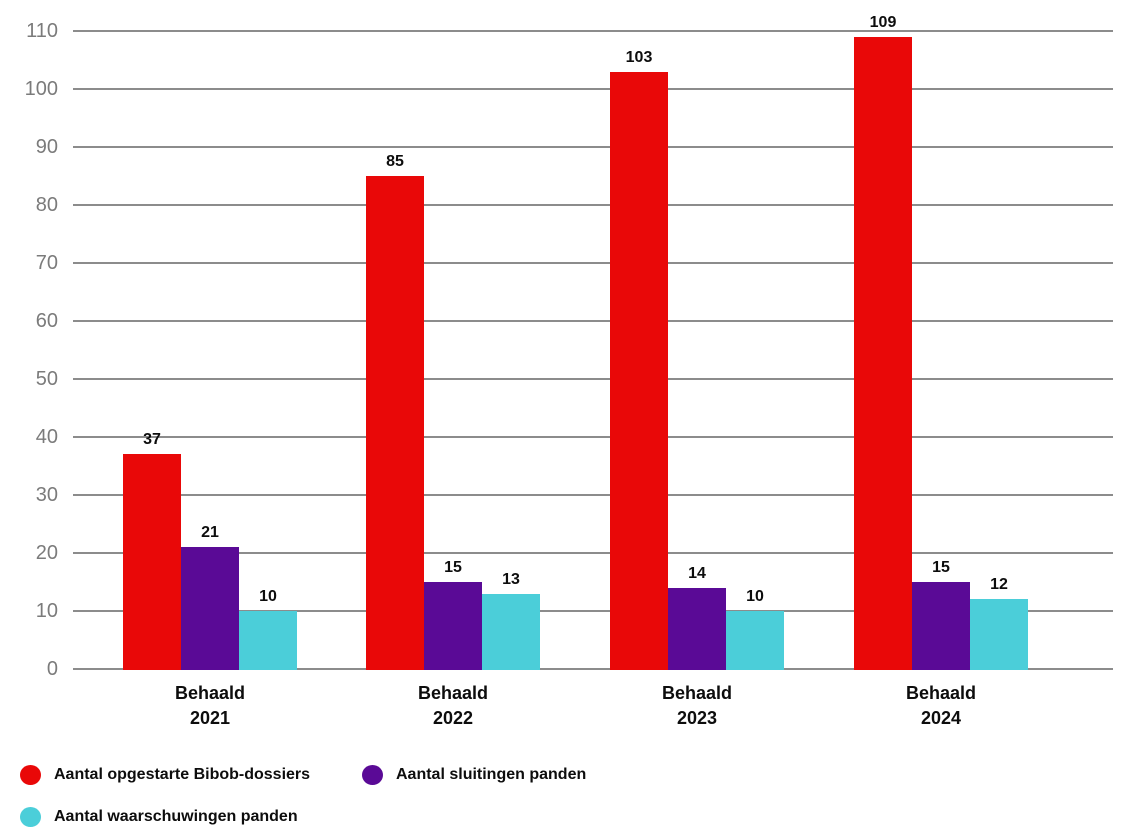  I want to click on y-axis-tick-label: 90, so click(46, 147).